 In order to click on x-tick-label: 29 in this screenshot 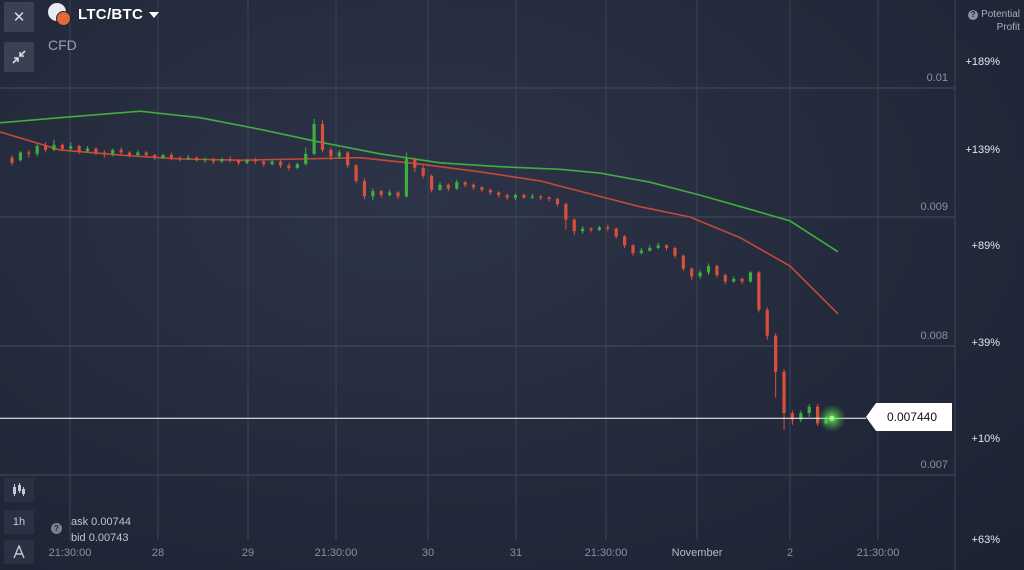, I will do `click(248, 553)`.